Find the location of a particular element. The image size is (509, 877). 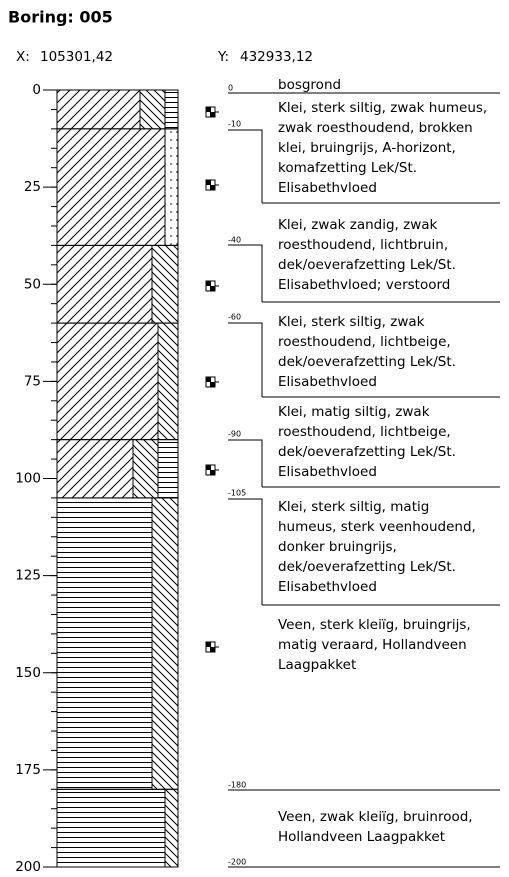

description-line: zwak roesthoudend, brokken is located at coordinates (375, 128).